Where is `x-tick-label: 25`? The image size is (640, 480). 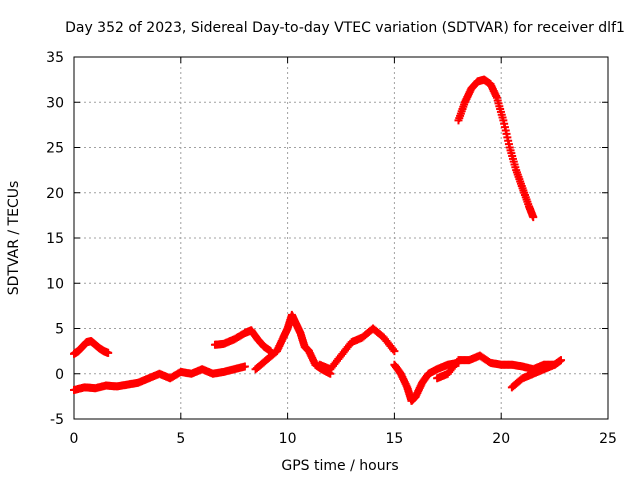
x-tick-label: 25 is located at coordinates (608, 439).